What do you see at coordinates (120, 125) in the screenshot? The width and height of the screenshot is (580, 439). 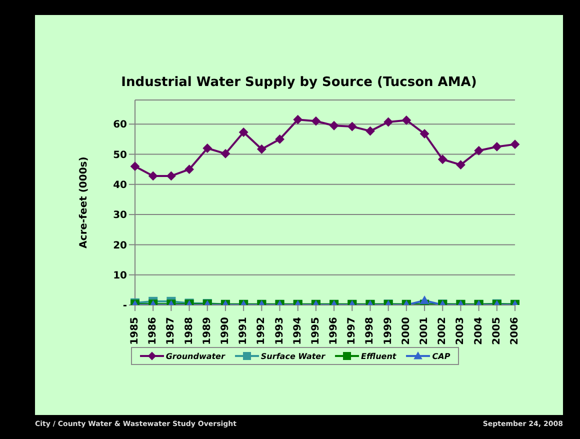 I see `y-tick-label: 60` at bounding box center [120, 125].